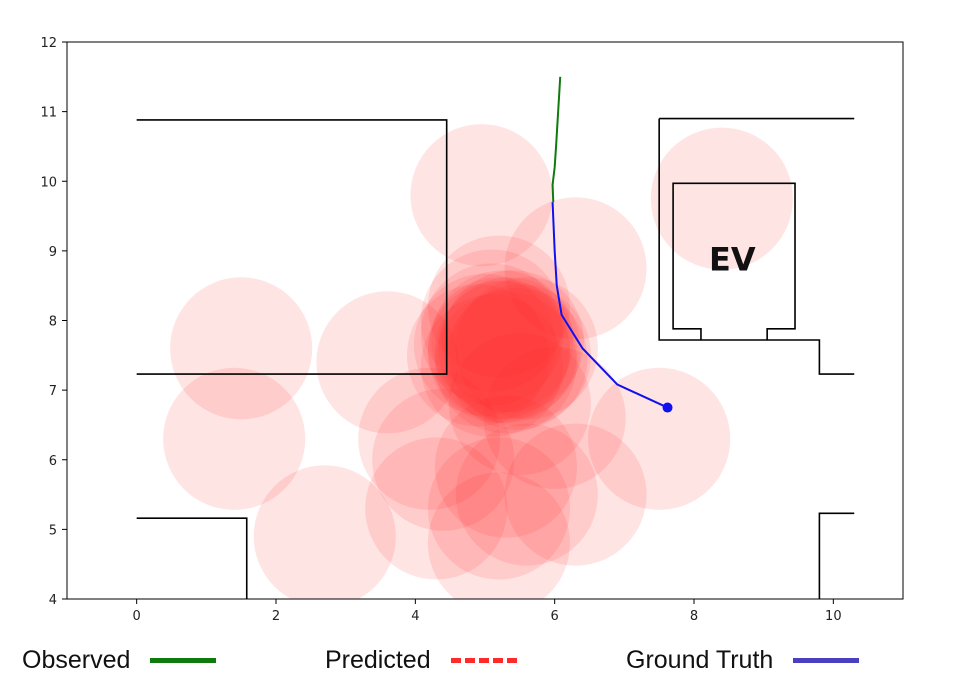 The image size is (975, 692). What do you see at coordinates (378, 660) in the screenshot?
I see `legend-predicted-label: Predicted` at bounding box center [378, 660].